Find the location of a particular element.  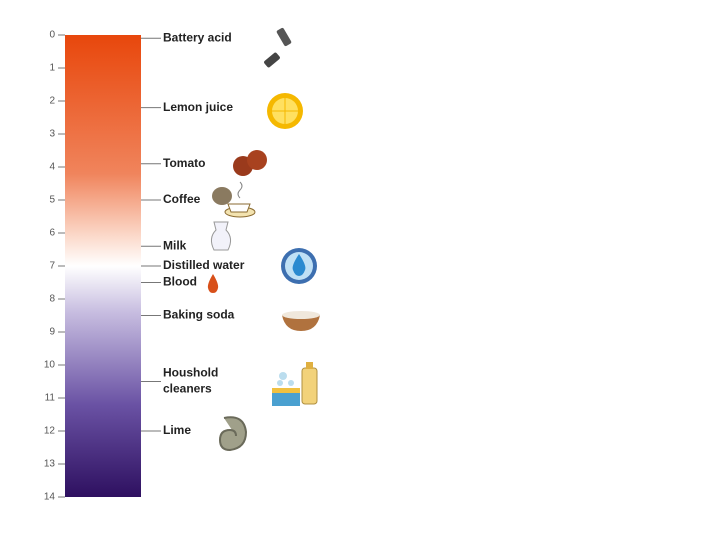

tick-label: 5 is located at coordinates (52, 200).